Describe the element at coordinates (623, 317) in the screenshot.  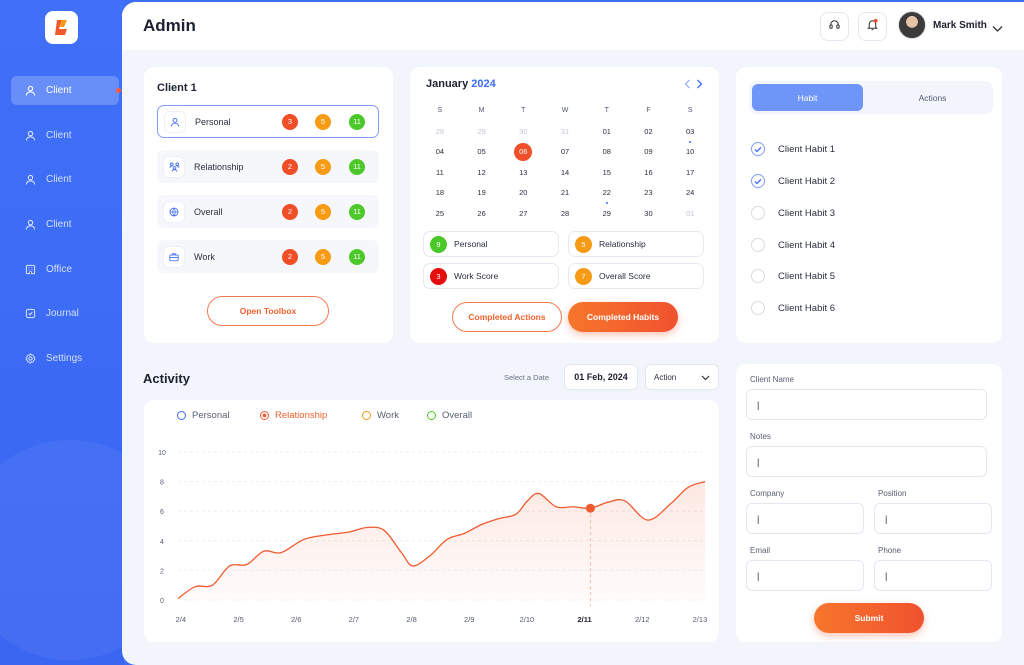
I see `completed-habits-button: Completed Habits` at that location.